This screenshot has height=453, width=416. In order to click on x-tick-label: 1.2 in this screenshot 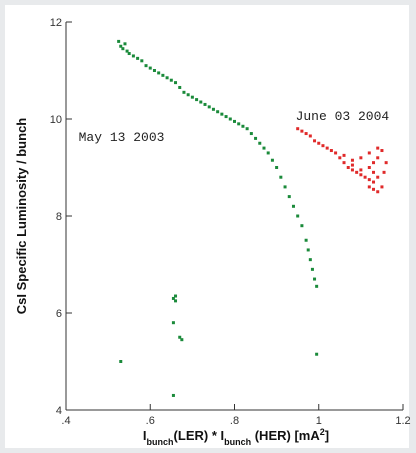, I will do `click(402, 421)`.